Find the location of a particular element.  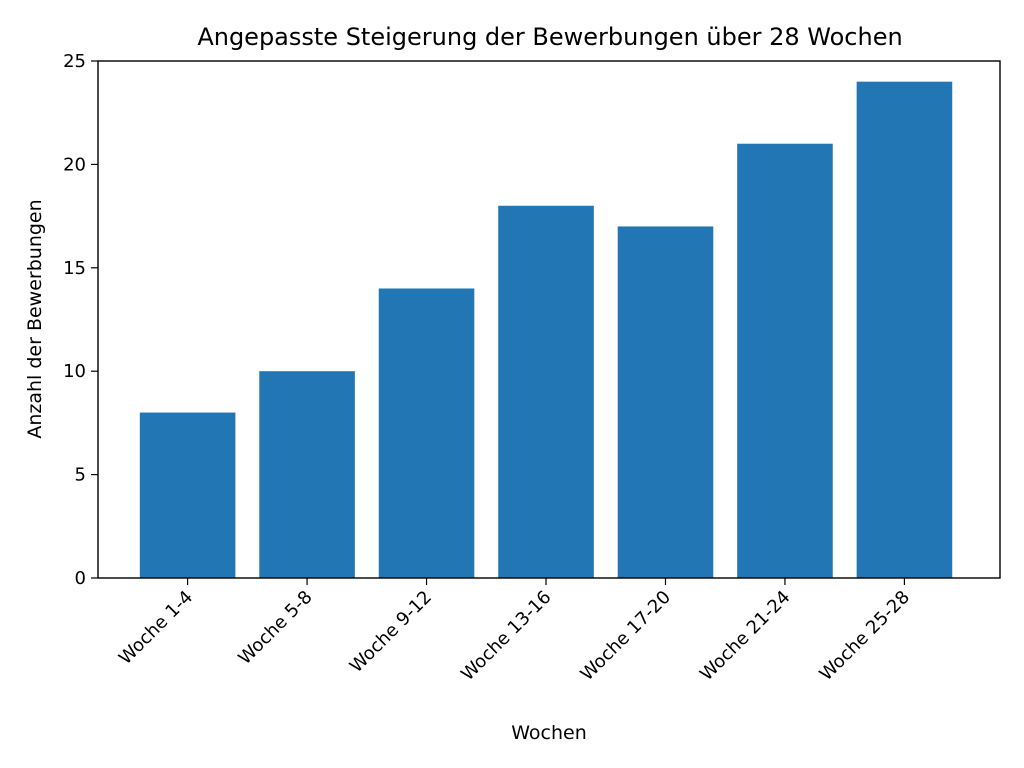

x-axis-label: Wochen is located at coordinates (549, 733).